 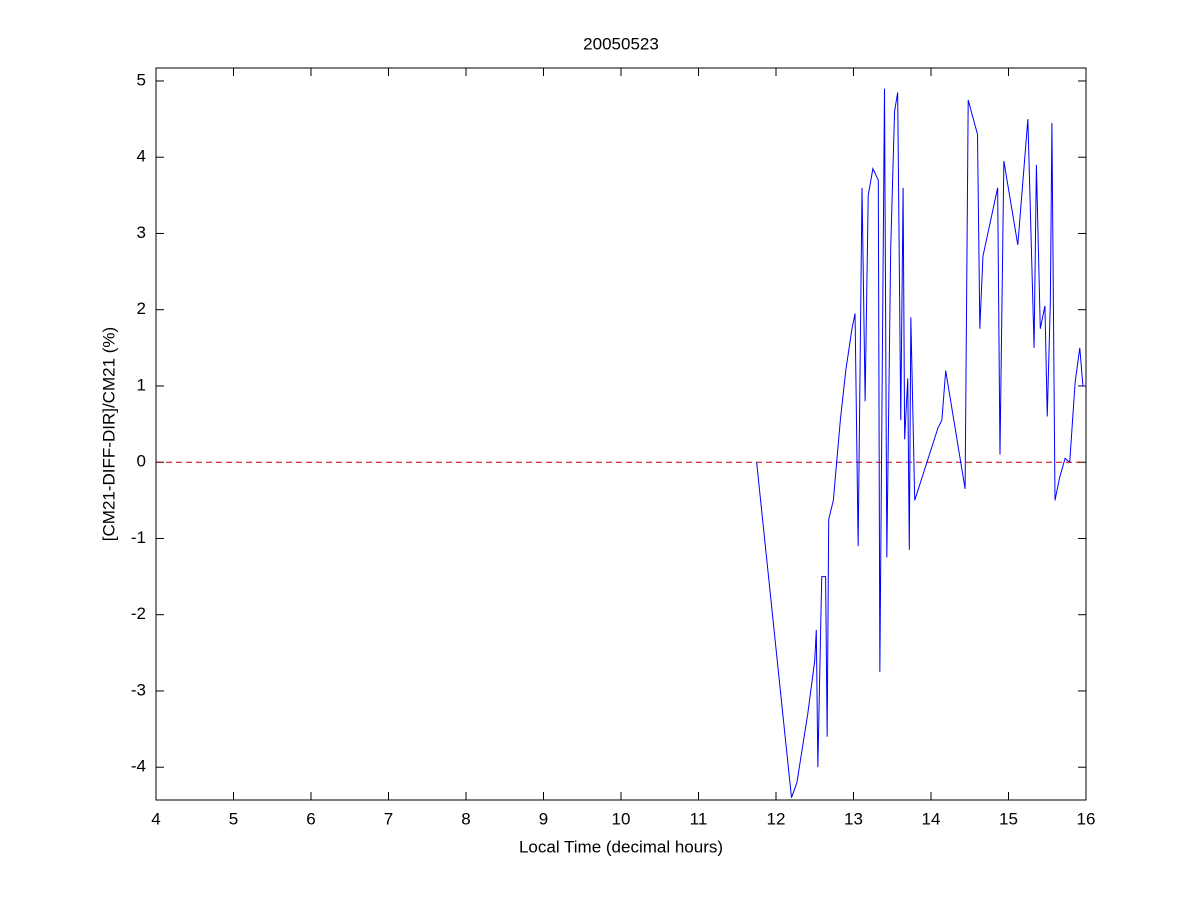 What do you see at coordinates (388, 818) in the screenshot?
I see `x-tick-label: 7` at bounding box center [388, 818].